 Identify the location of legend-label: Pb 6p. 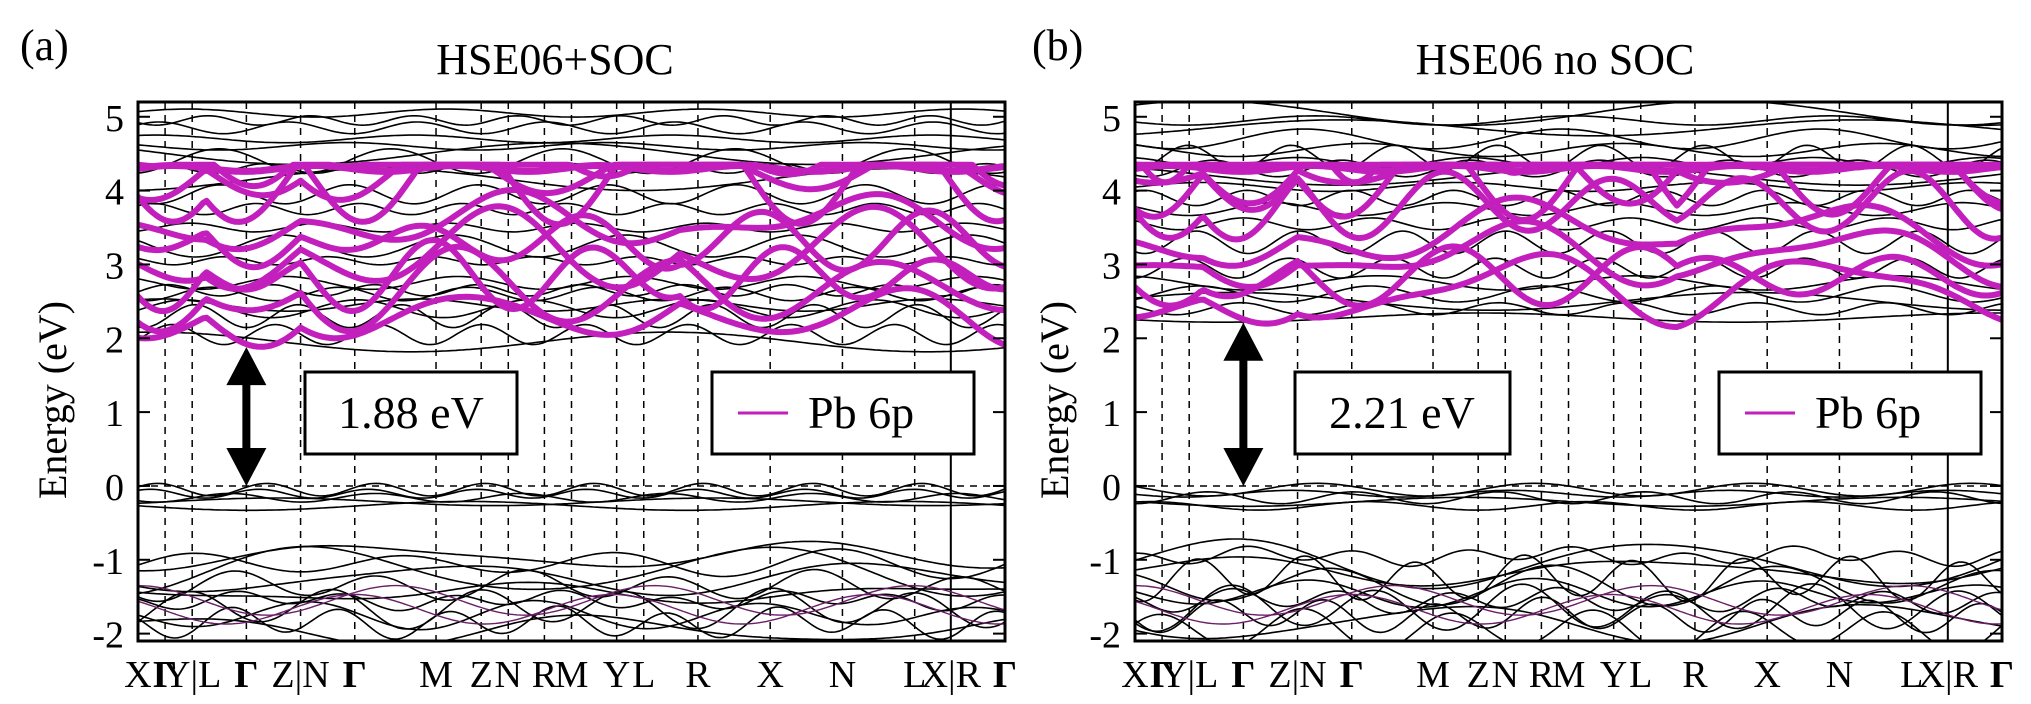
(1868, 412).